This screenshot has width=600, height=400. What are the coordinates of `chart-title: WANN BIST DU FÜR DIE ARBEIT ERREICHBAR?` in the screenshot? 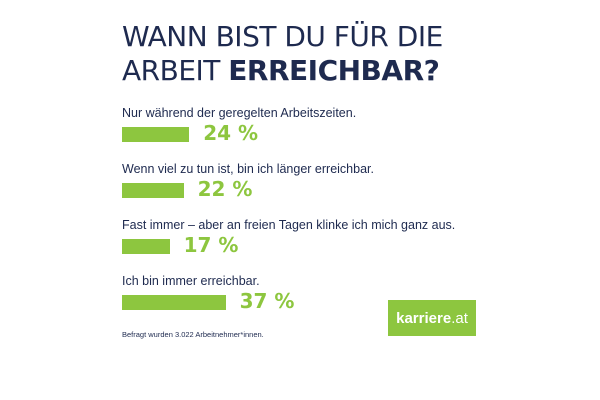 It's located at (282, 54).